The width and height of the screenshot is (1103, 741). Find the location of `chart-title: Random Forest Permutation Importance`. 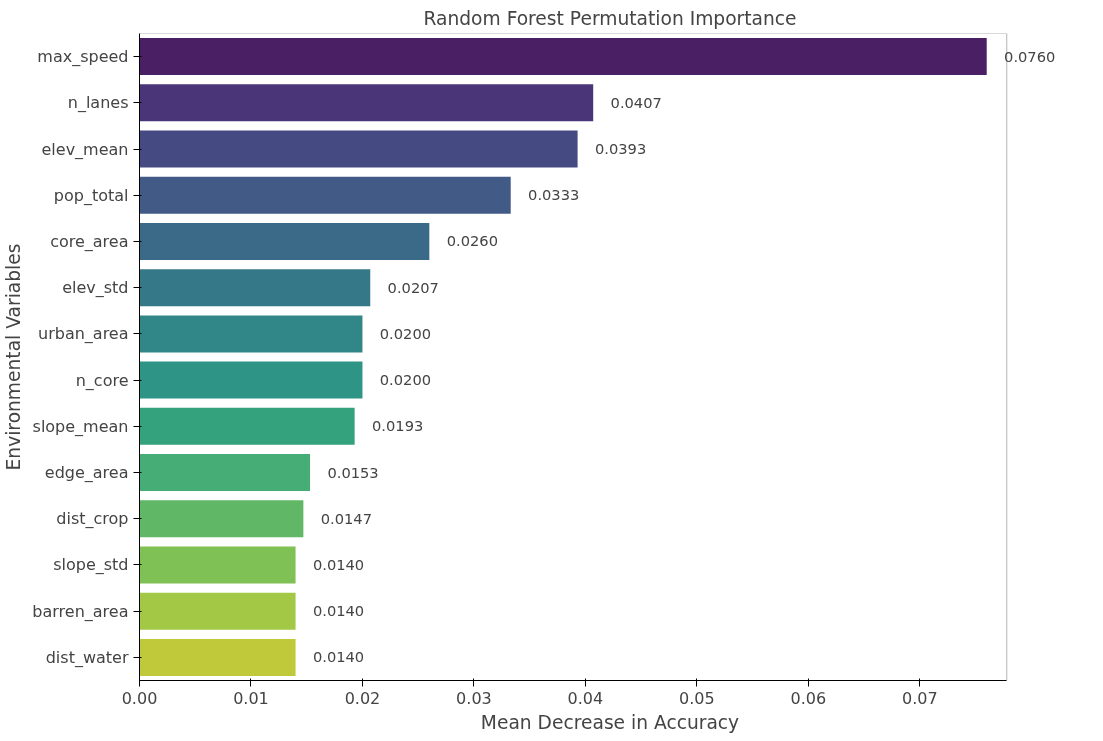

chart-title: Random Forest Permutation Importance is located at coordinates (610, 18).